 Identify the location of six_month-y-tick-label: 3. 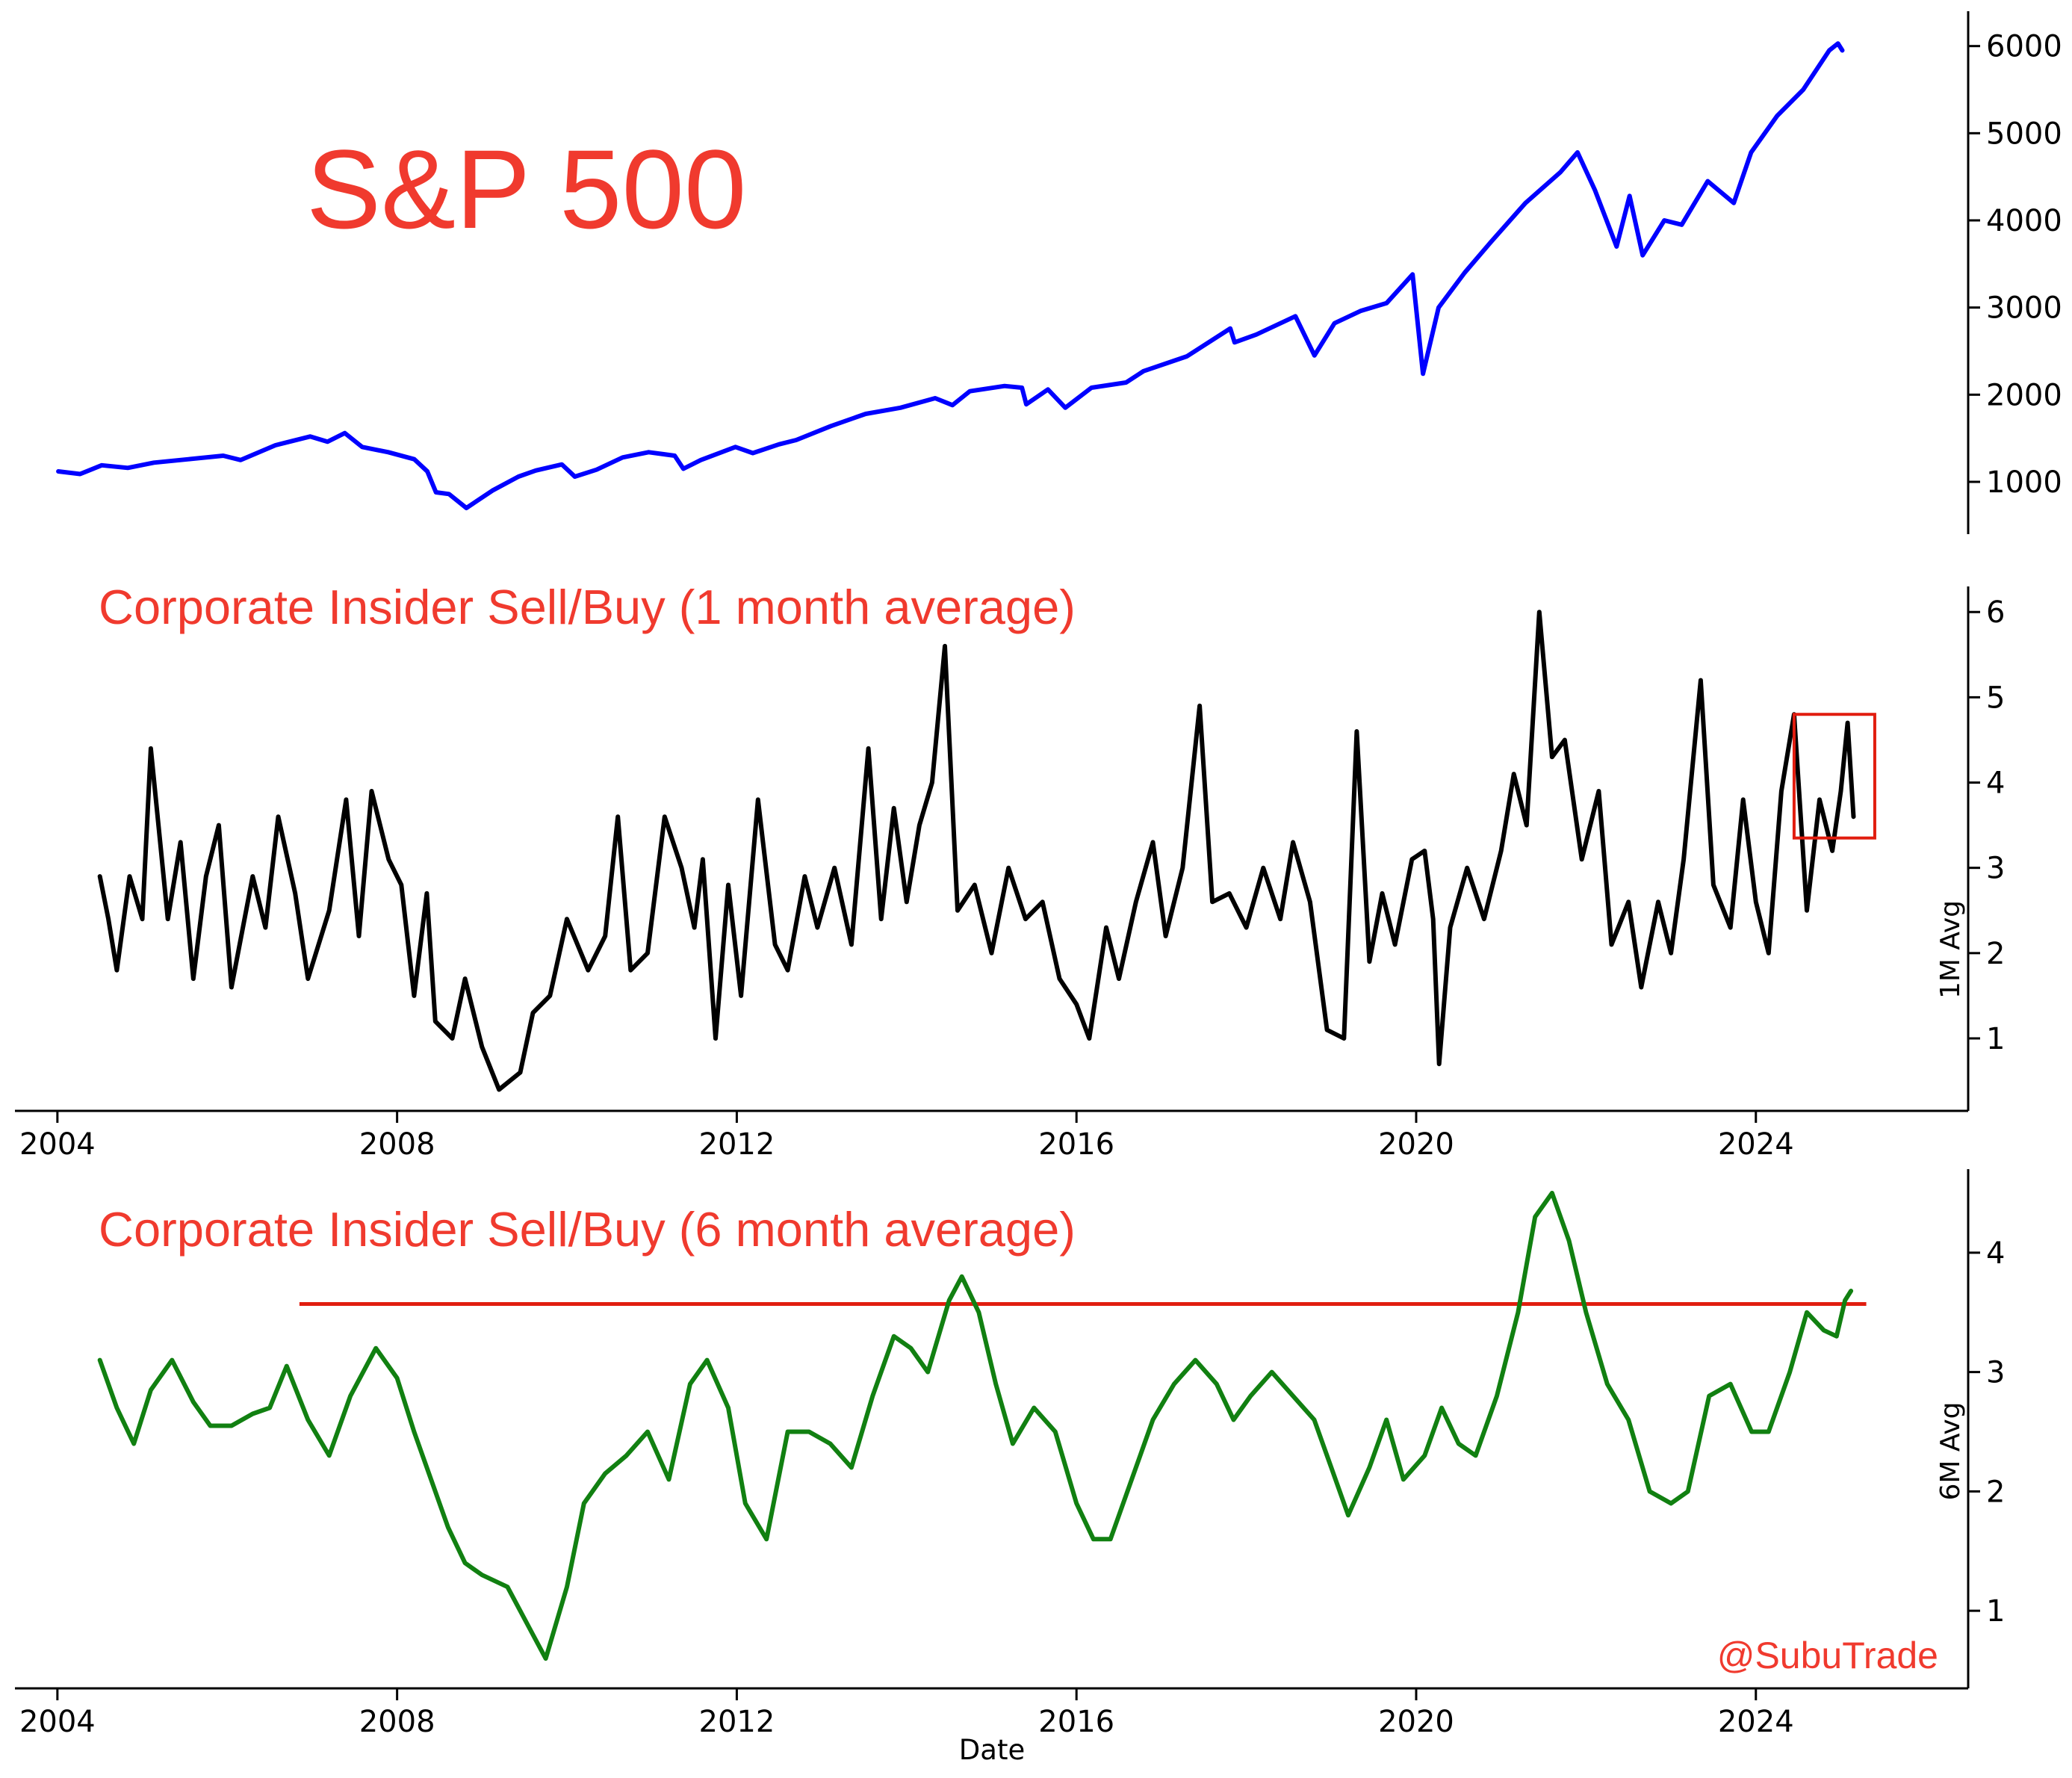
(1995, 1373).